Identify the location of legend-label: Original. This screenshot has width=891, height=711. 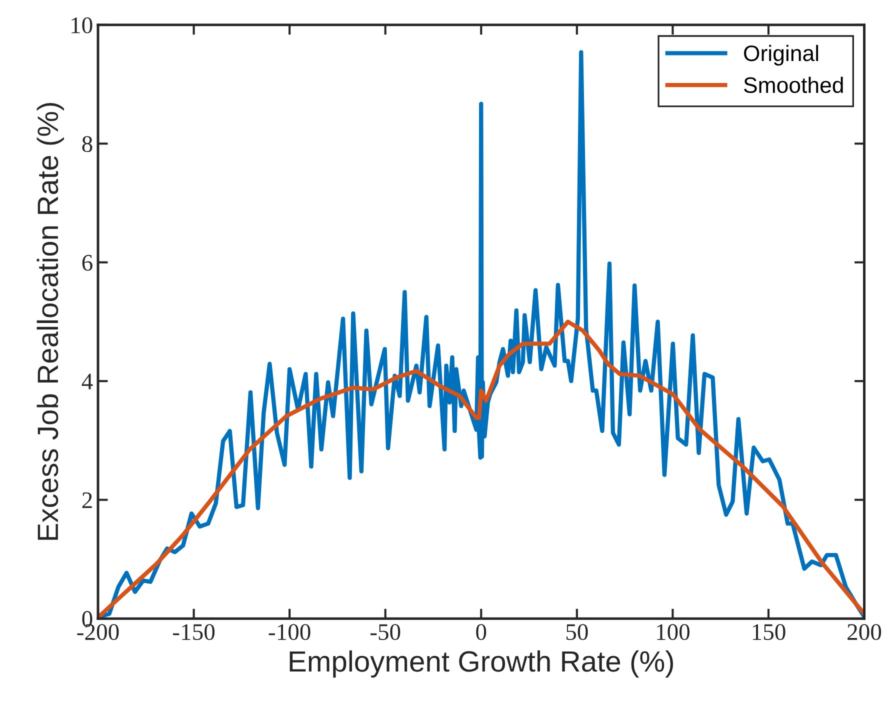
(781, 55).